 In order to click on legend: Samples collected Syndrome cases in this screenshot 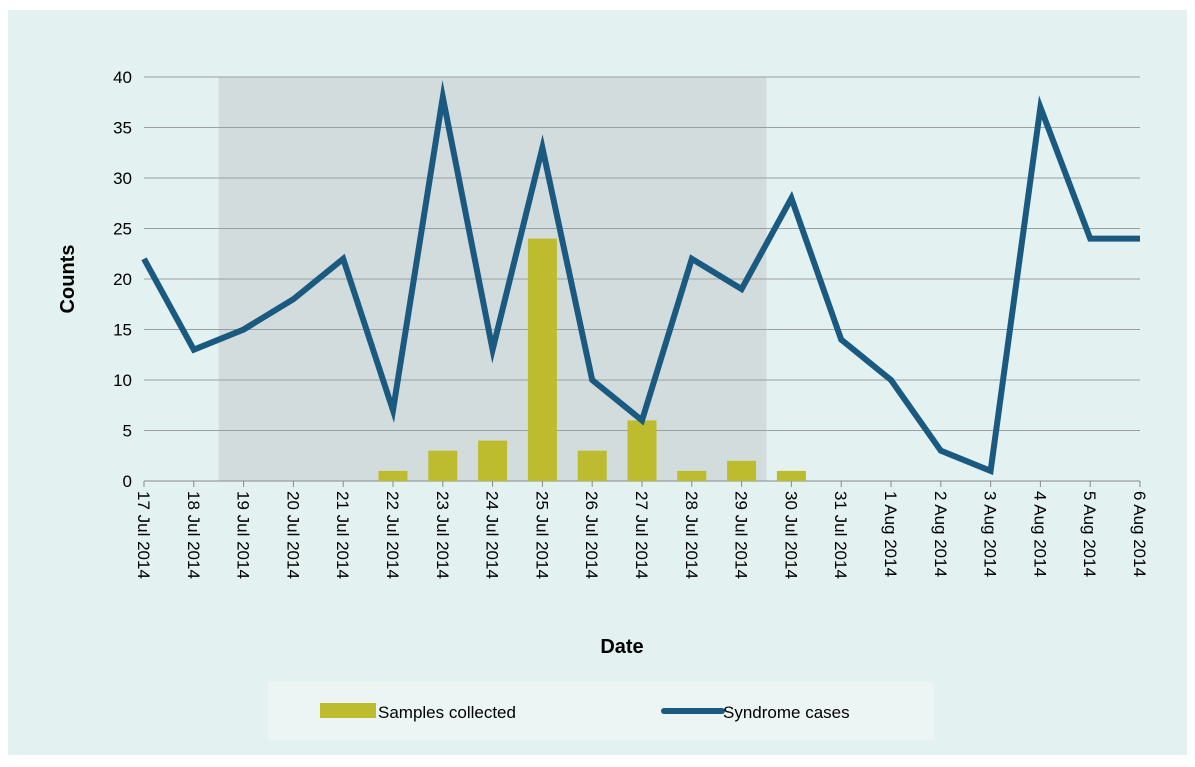, I will do `click(601, 711)`.